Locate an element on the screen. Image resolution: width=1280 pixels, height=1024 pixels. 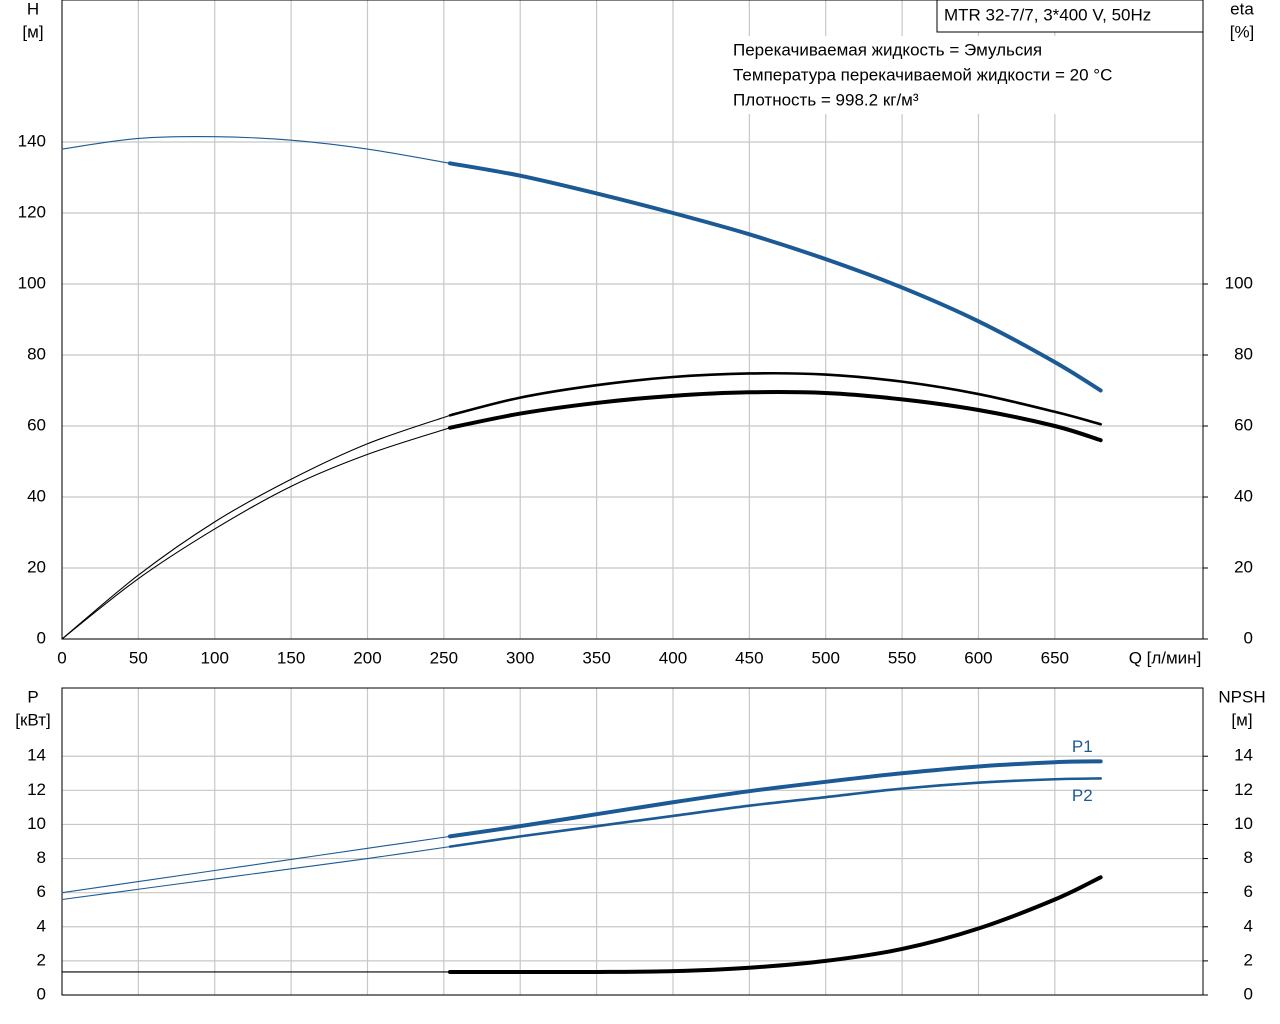
y2-tick-label: 80 is located at coordinates (1243, 353).